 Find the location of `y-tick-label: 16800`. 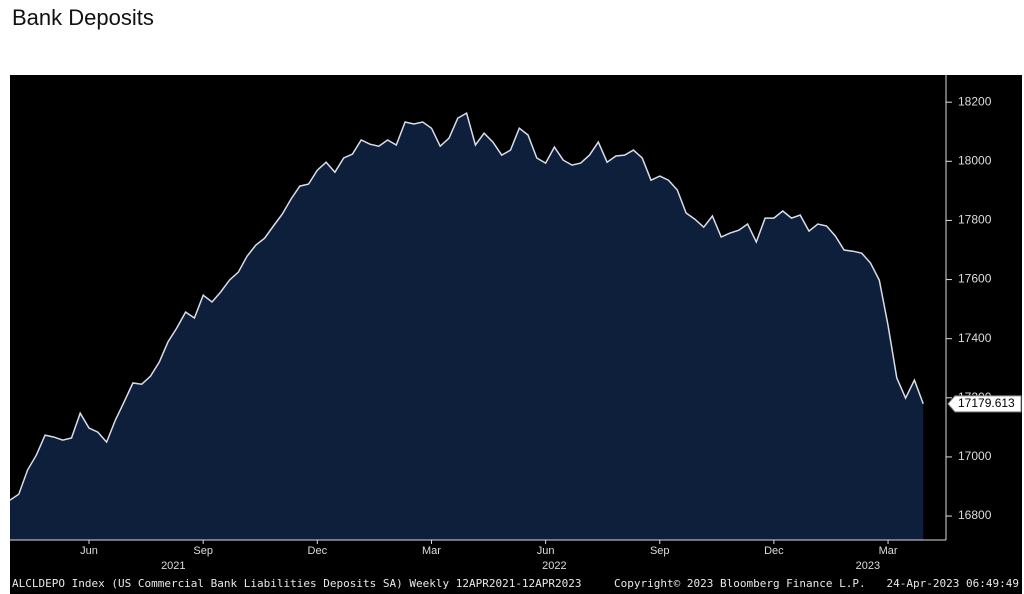

y-tick-label: 16800 is located at coordinates (975, 515).